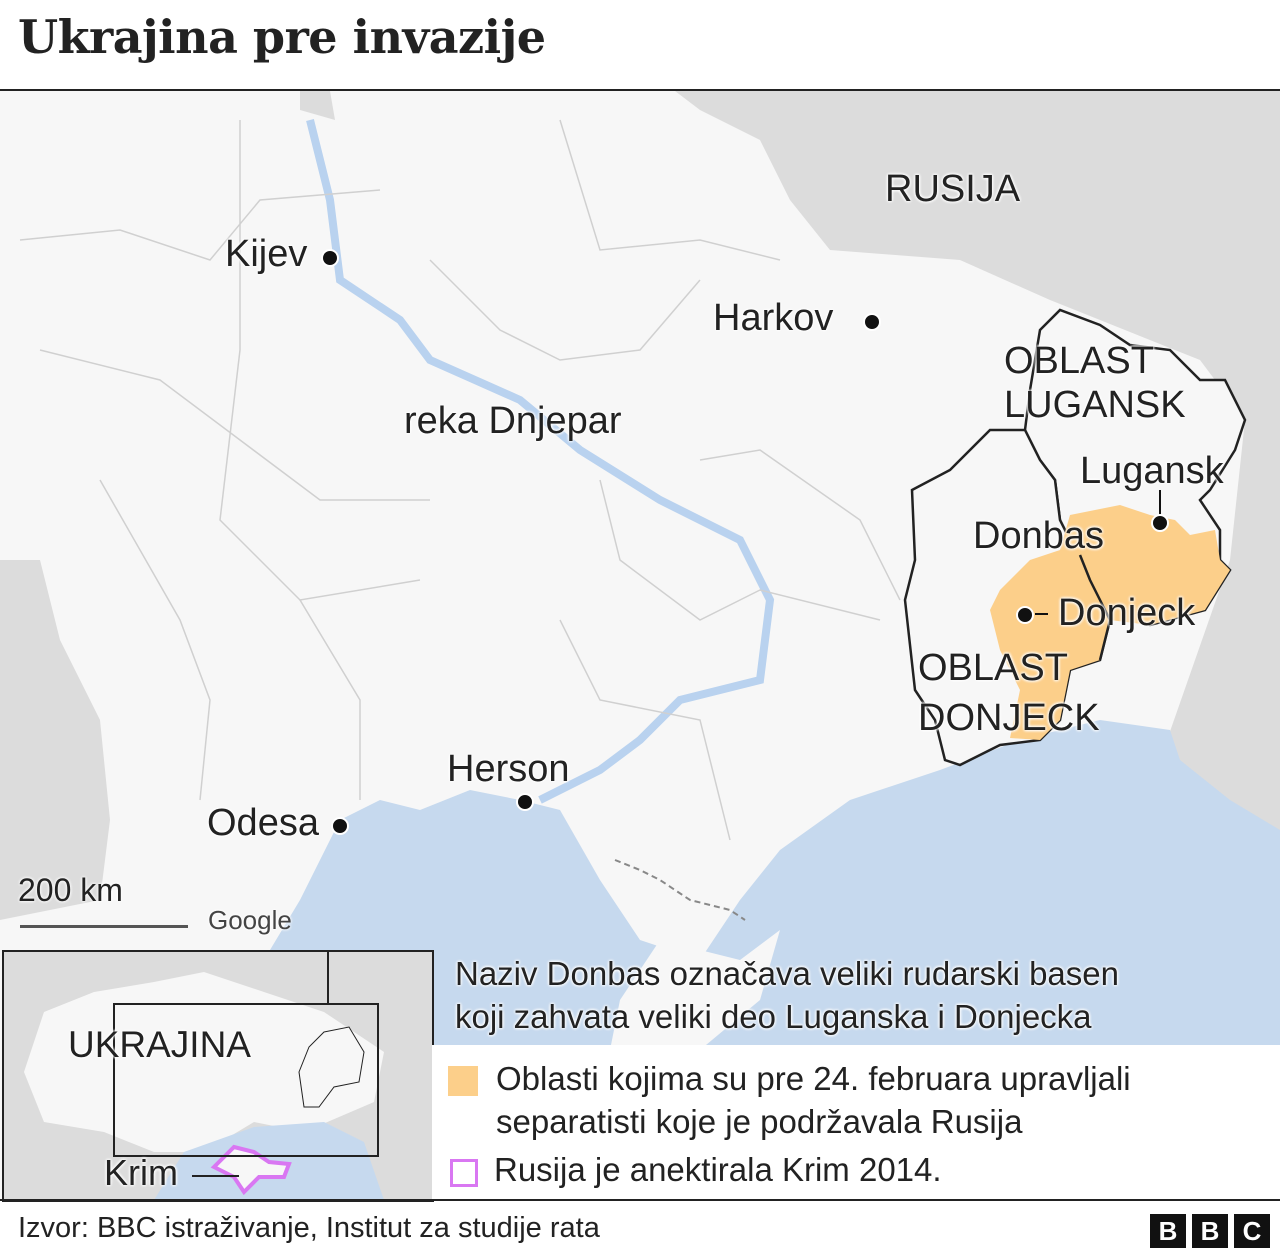 The width and height of the screenshot is (1280, 1260). What do you see at coordinates (246, 1080) in the screenshot?
I see `inset-frame-main` at bounding box center [246, 1080].